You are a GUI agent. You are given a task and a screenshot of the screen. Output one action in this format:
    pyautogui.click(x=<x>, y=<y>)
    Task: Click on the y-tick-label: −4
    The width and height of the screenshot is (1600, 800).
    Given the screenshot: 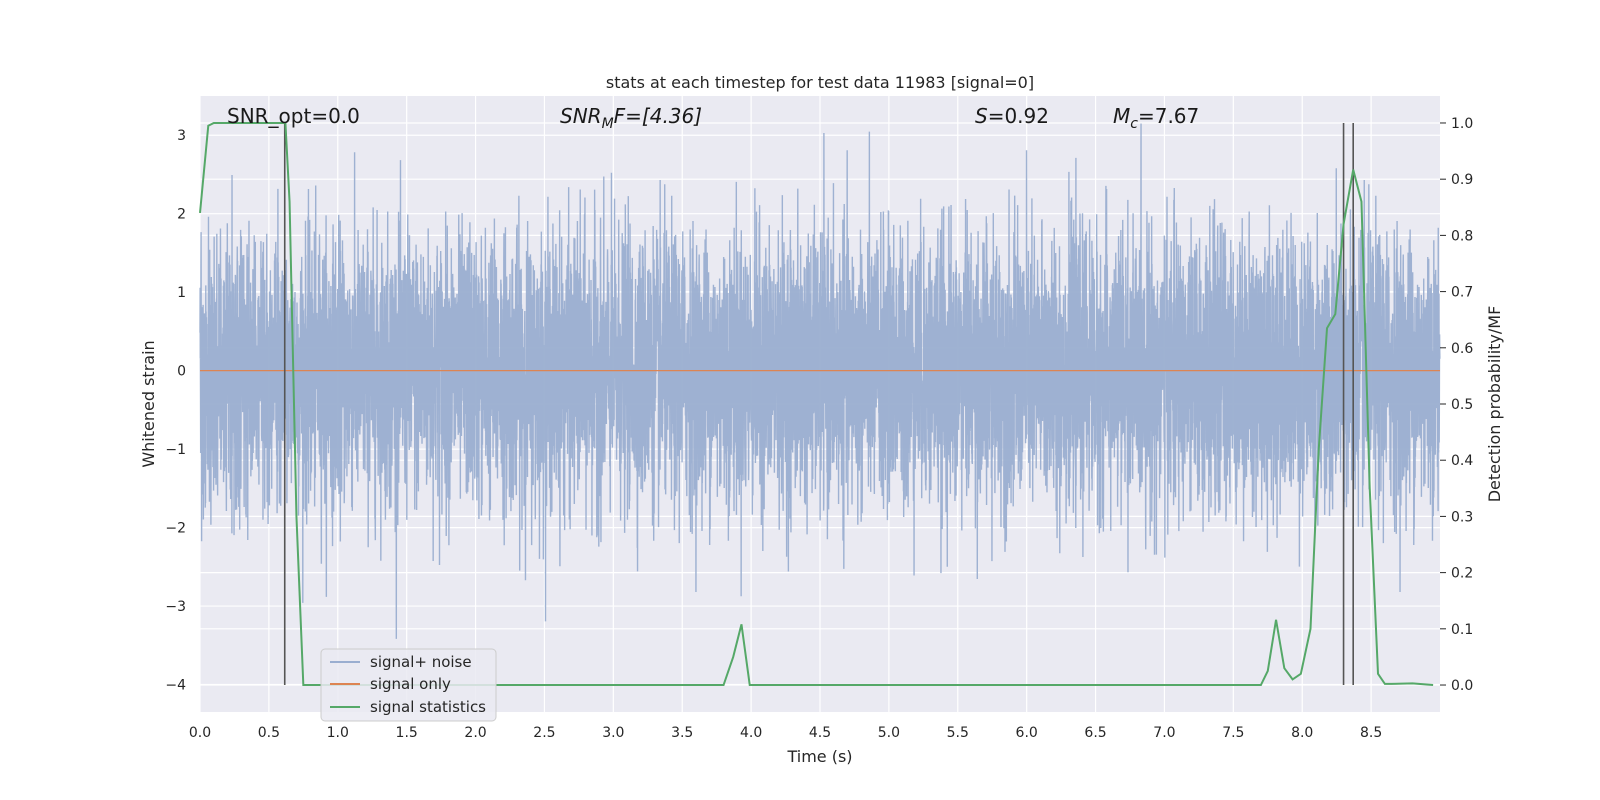 What is the action you would take?
    pyautogui.click(x=175, y=686)
    